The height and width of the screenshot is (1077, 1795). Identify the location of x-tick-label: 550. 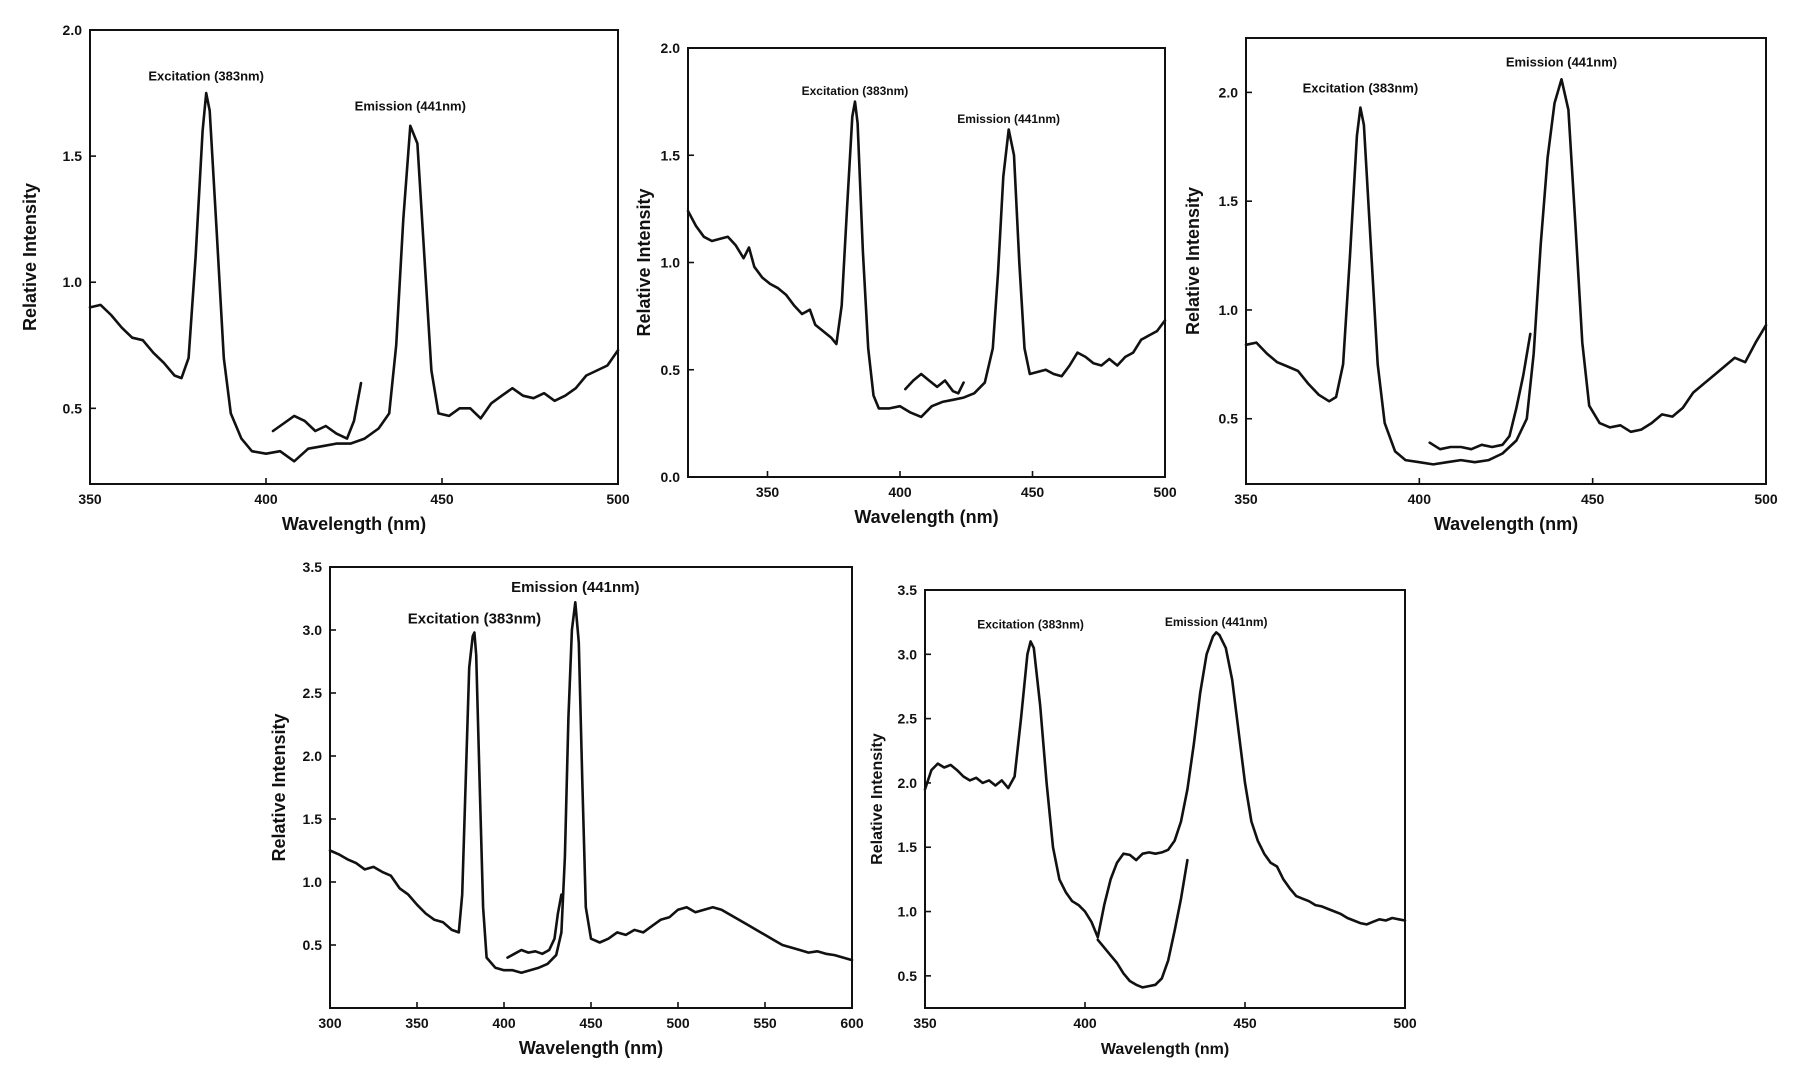
(765, 1023).